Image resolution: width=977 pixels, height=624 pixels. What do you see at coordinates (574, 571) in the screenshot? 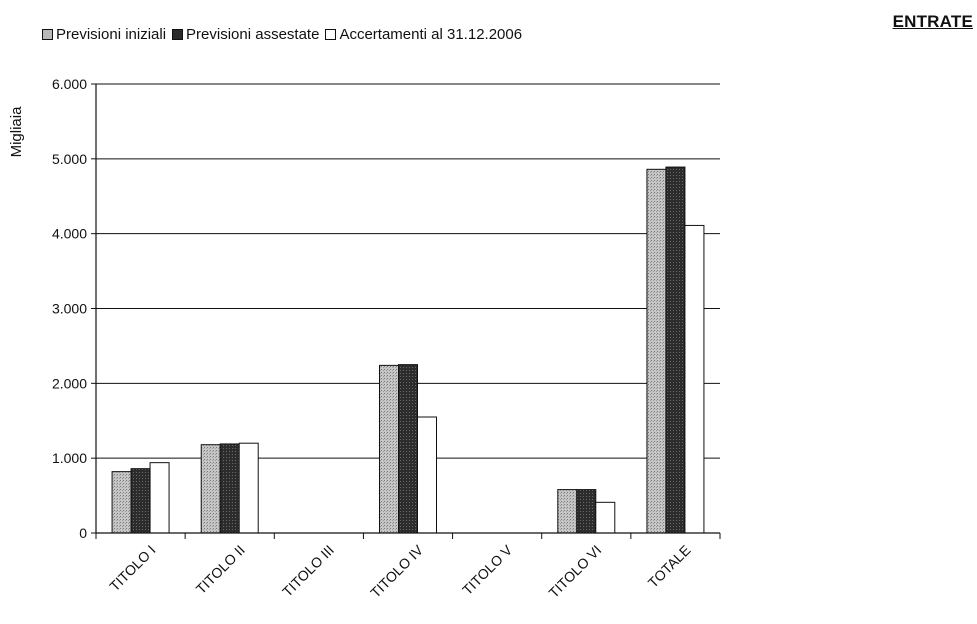
I see `x-category-label: TITOLO VI` at bounding box center [574, 571].